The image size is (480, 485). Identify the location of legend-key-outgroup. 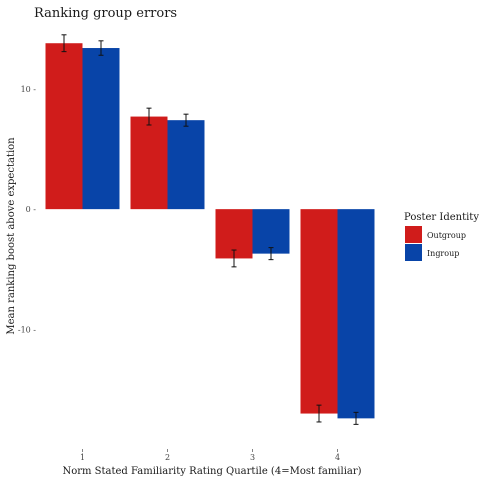
(413, 234).